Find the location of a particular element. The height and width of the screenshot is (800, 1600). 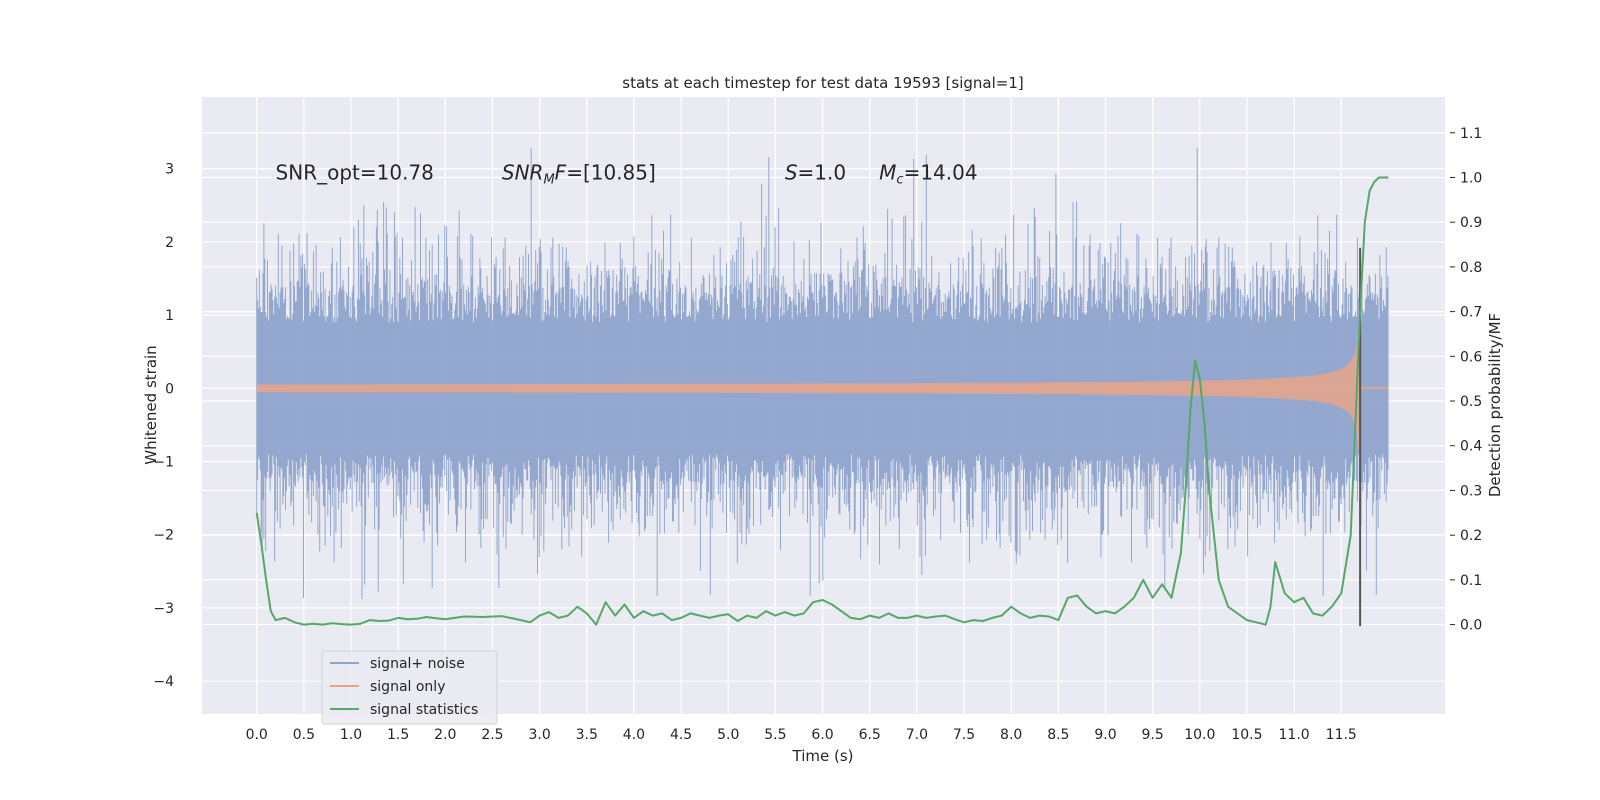

y-tick-label-6: 2 is located at coordinates (169, 243).